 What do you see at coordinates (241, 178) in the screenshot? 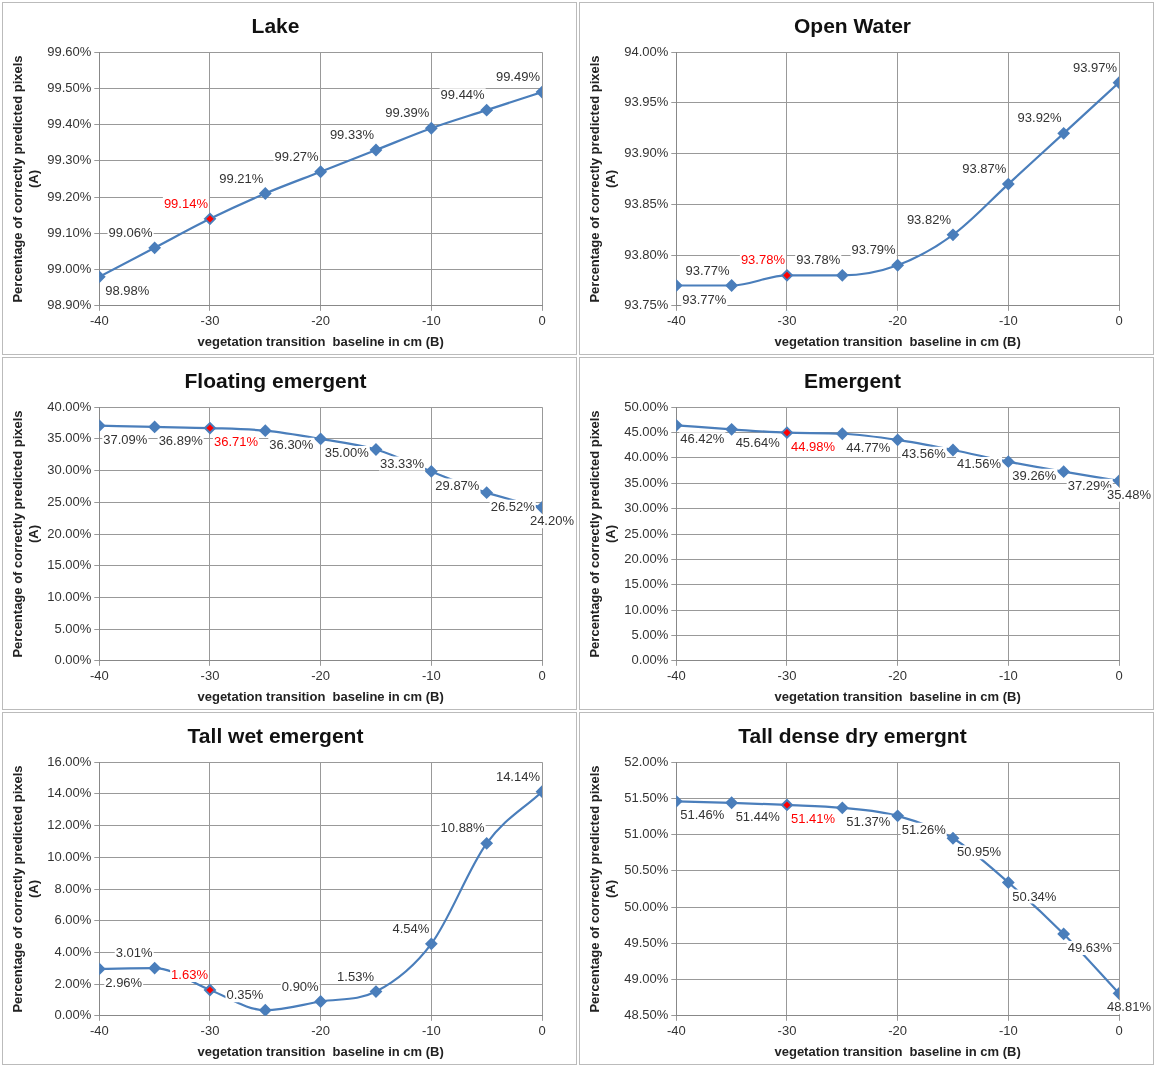
I see `data-label: 99.21%` at bounding box center [241, 178].